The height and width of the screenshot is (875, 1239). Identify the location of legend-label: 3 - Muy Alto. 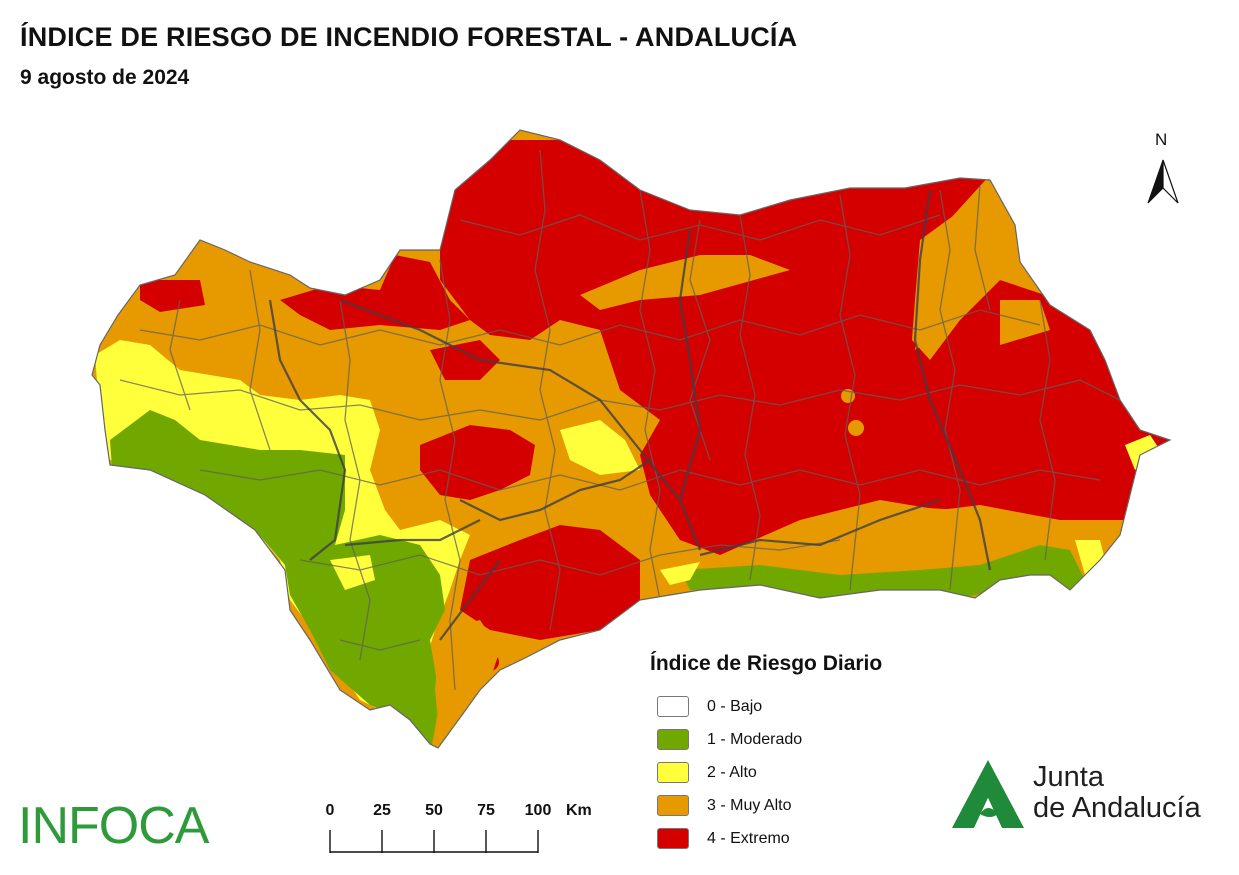
(749, 805).